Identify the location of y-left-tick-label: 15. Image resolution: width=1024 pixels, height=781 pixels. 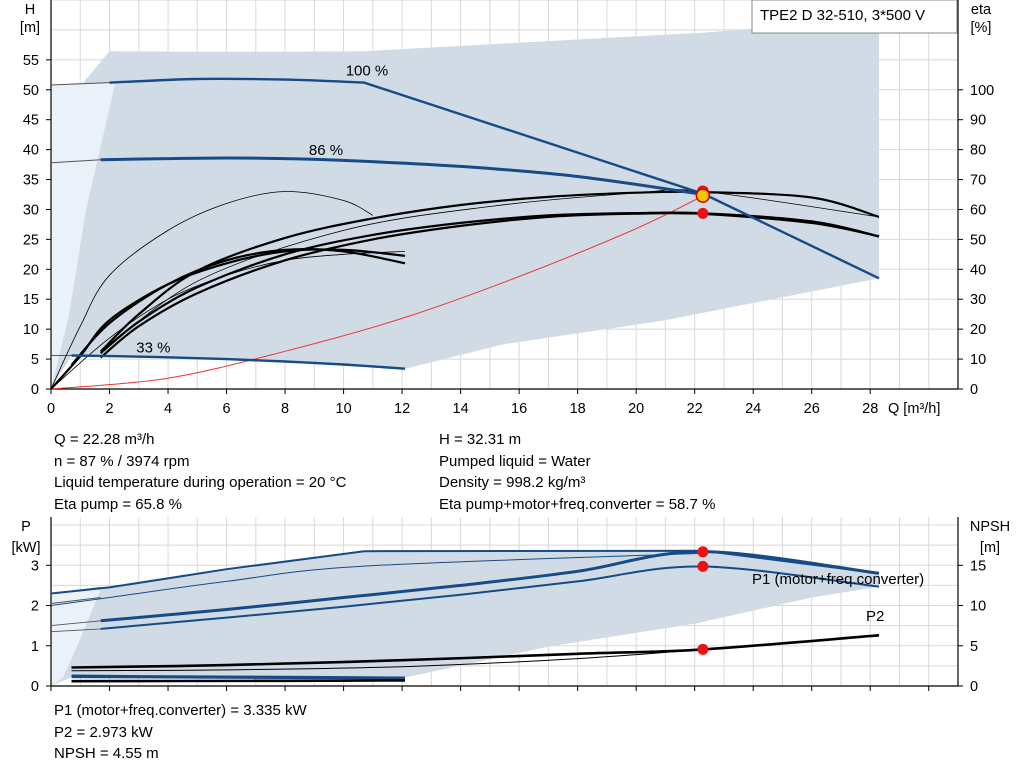
(31, 300).